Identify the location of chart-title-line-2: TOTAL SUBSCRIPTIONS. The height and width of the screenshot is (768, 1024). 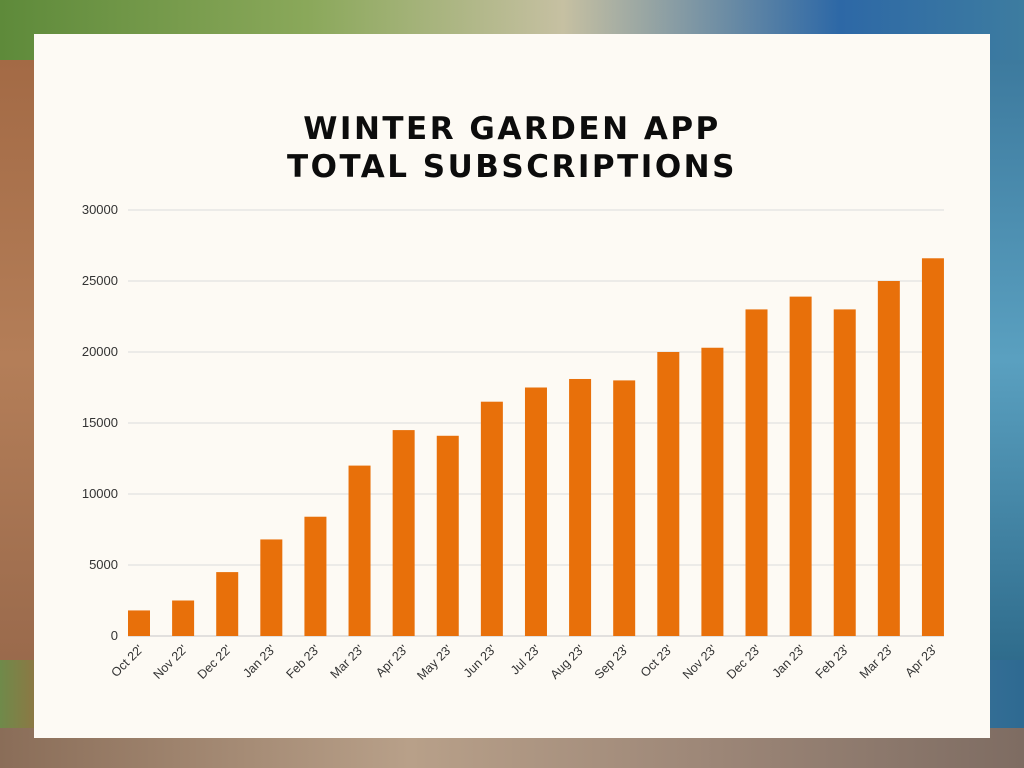
(512, 167).